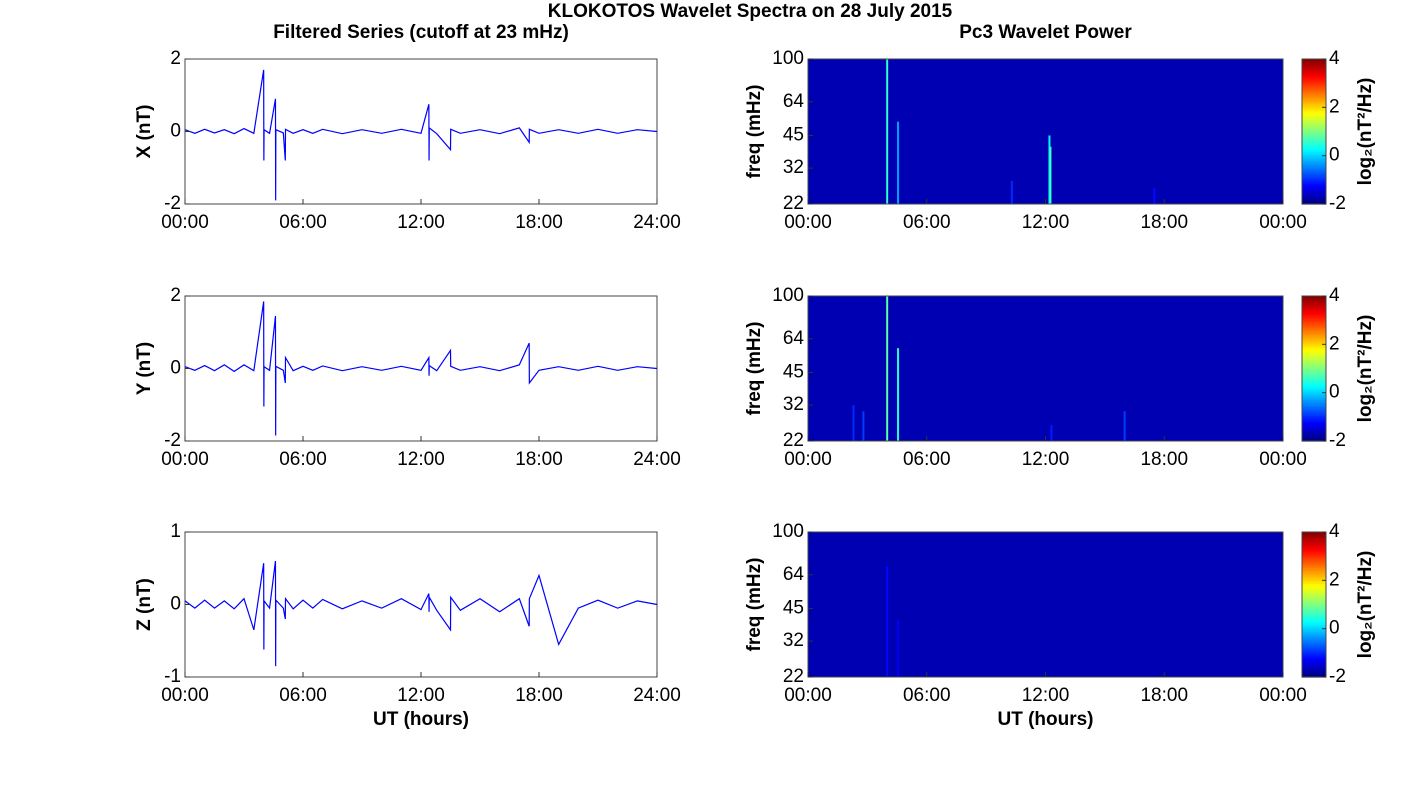 The image size is (1418, 788). What do you see at coordinates (1046, 222) in the screenshot?
I see `x-tick-label: 12:00` at bounding box center [1046, 222].